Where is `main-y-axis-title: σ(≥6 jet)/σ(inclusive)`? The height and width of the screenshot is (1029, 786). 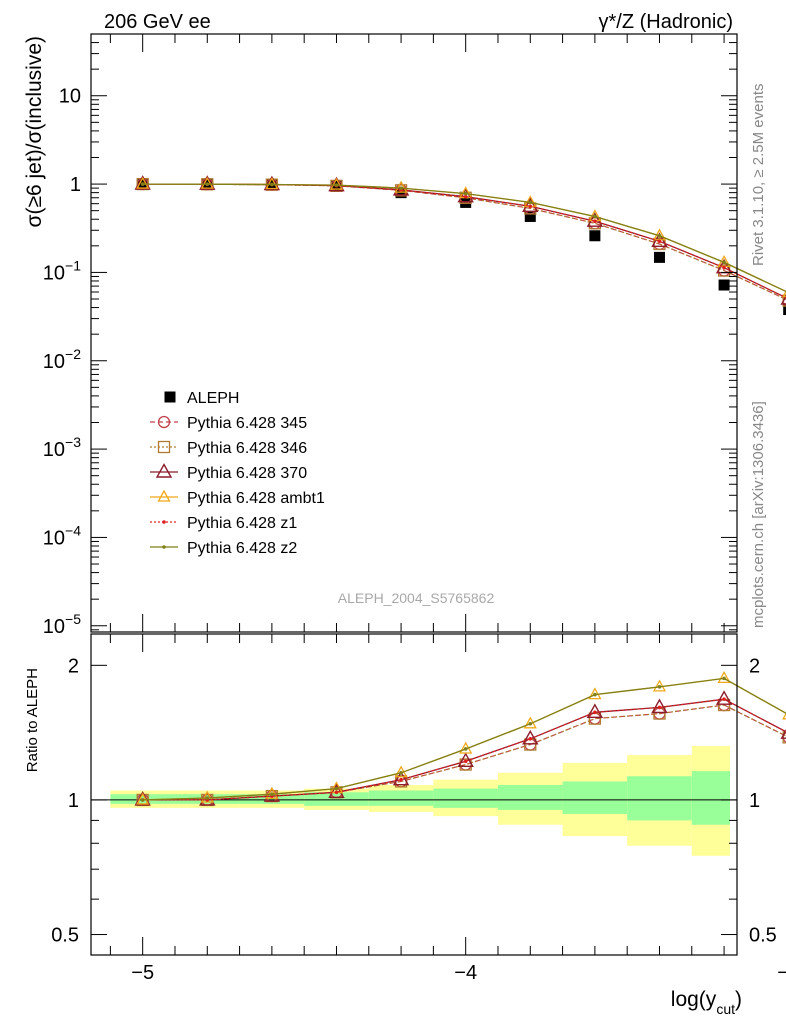
main-y-axis-title: σ(≥6 jet)/σ(inclusive) is located at coordinates (34, 131).